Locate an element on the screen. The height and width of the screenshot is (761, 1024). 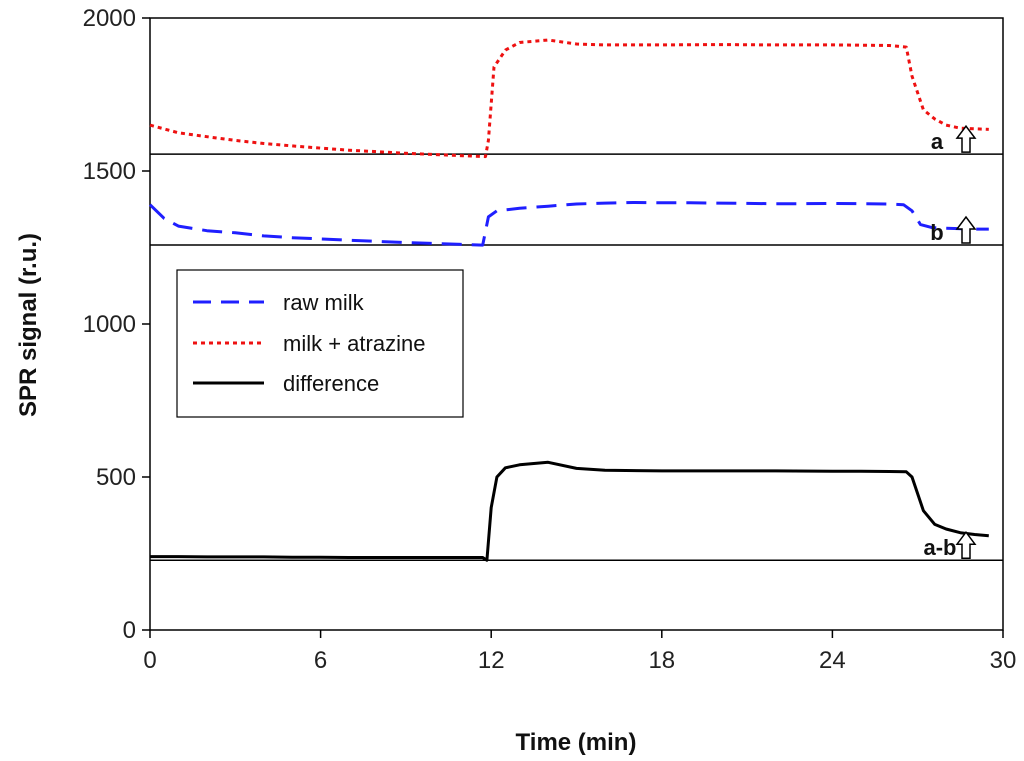
series-line-difference is located at coordinates (569, 511).